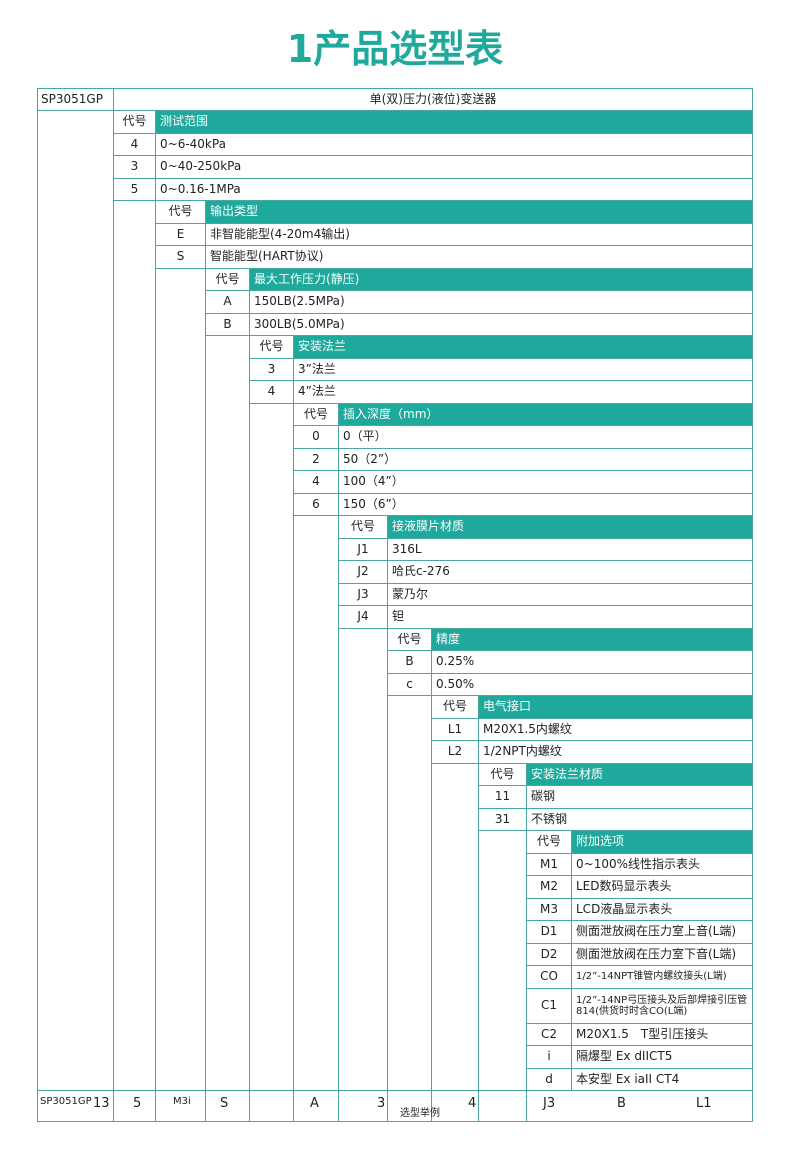 This screenshot has width=790, height=1155. What do you see at coordinates (570, 572) in the screenshot?
I see `desc-cell: 哈氏c-276` at bounding box center [570, 572].